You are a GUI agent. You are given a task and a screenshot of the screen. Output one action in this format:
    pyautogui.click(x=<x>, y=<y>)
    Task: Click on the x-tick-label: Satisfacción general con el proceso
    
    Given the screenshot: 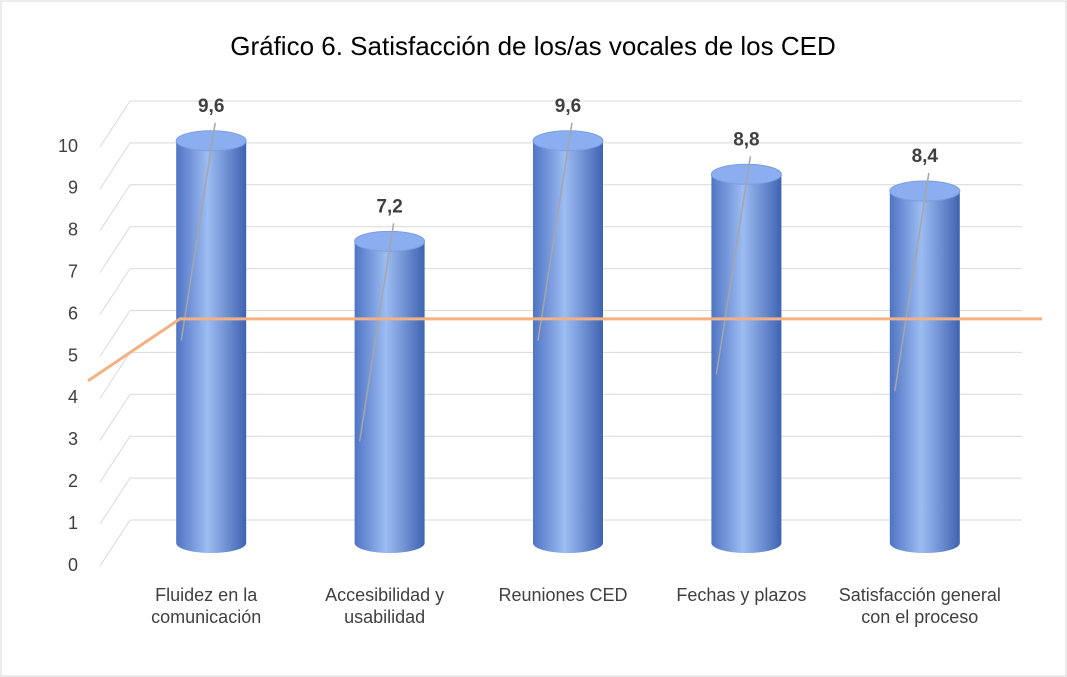 What is the action you would take?
    pyautogui.click(x=919, y=606)
    